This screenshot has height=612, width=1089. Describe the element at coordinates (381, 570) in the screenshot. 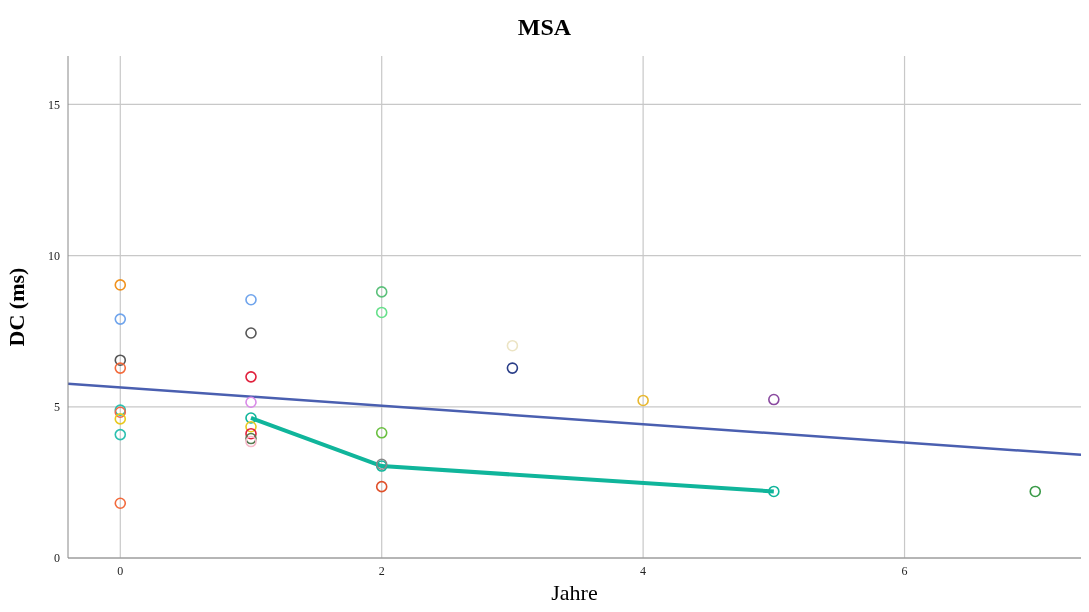

I see `x-tick-label: 2` at that location.